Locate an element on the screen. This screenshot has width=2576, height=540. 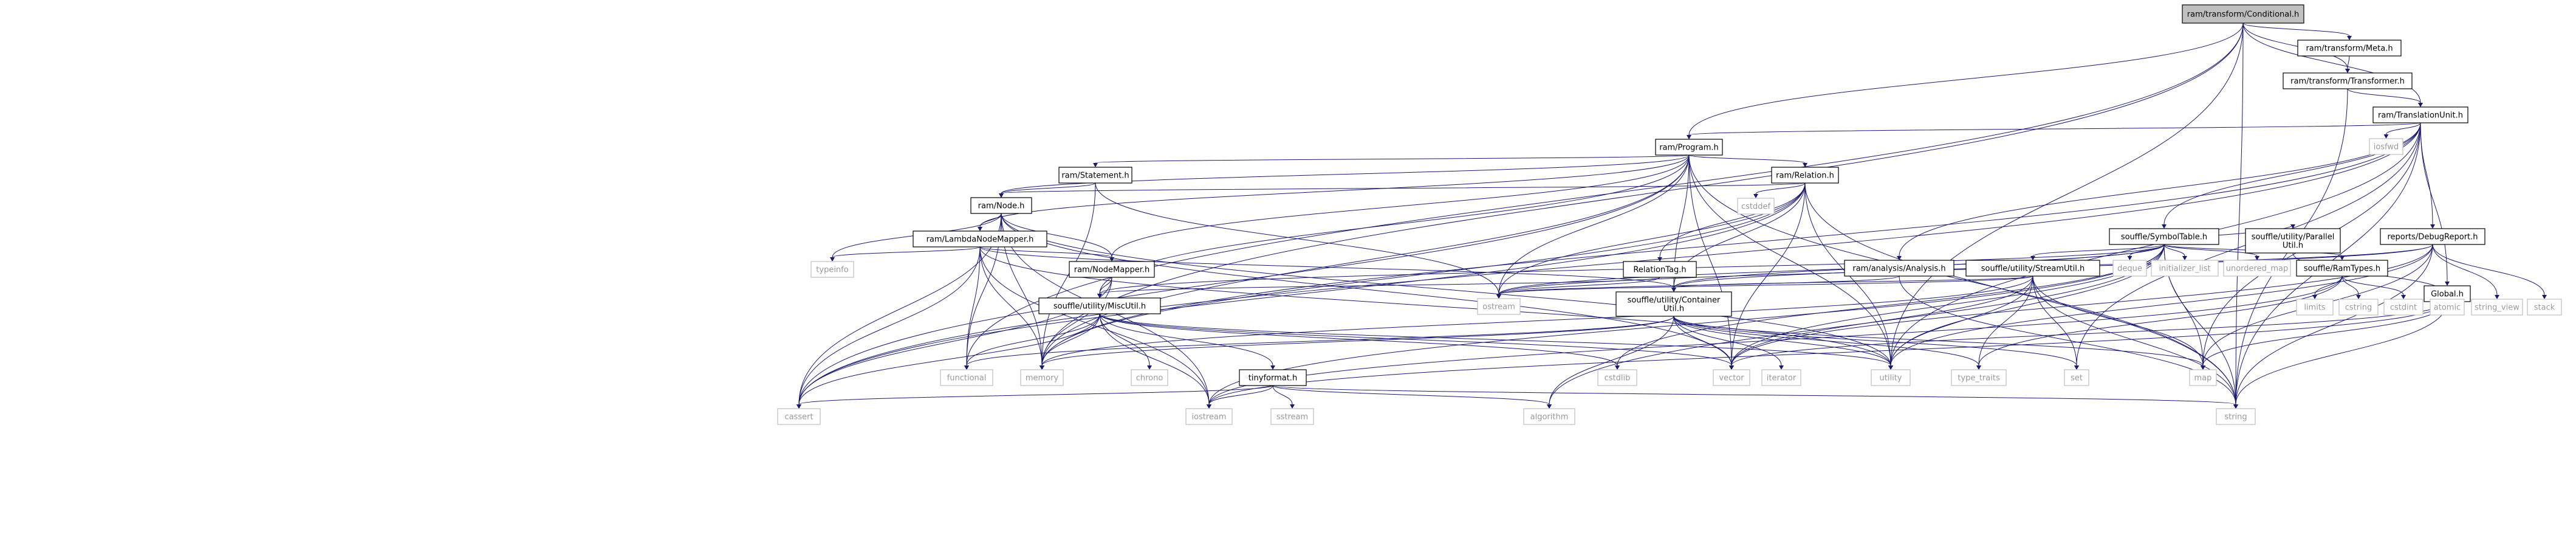
edge-relation-to-node is located at coordinates (1402, 190).